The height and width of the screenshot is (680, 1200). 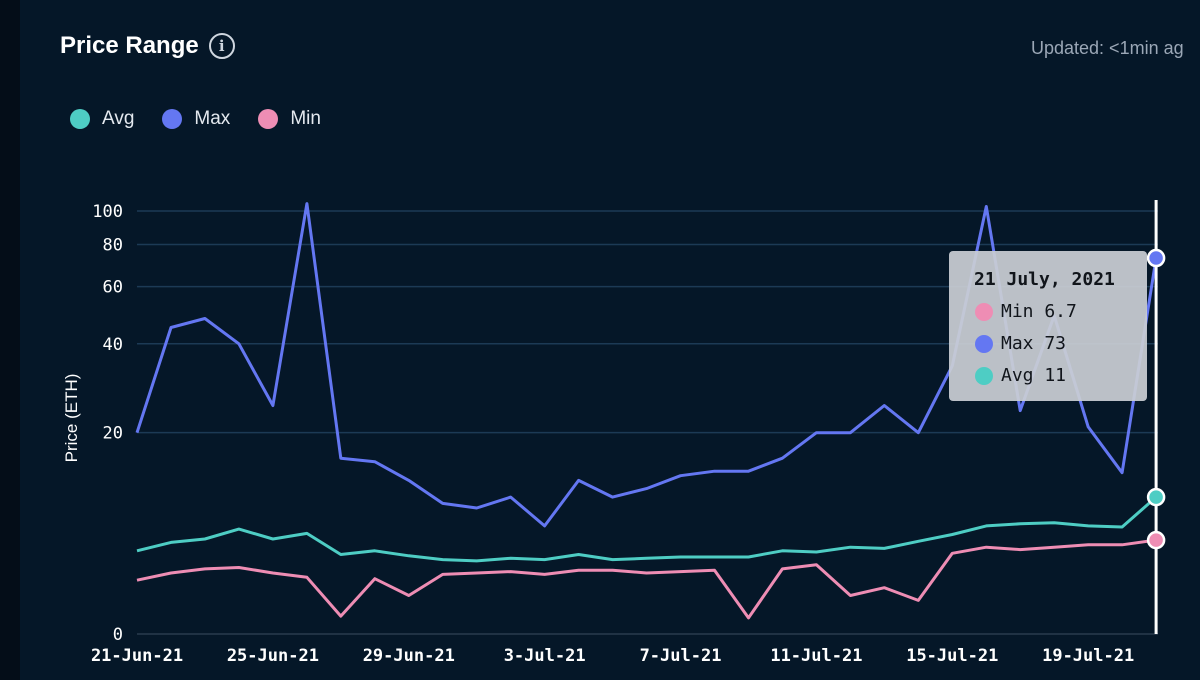 I want to click on tooltip-row-avg: Avg 11, so click(x=1020, y=375).